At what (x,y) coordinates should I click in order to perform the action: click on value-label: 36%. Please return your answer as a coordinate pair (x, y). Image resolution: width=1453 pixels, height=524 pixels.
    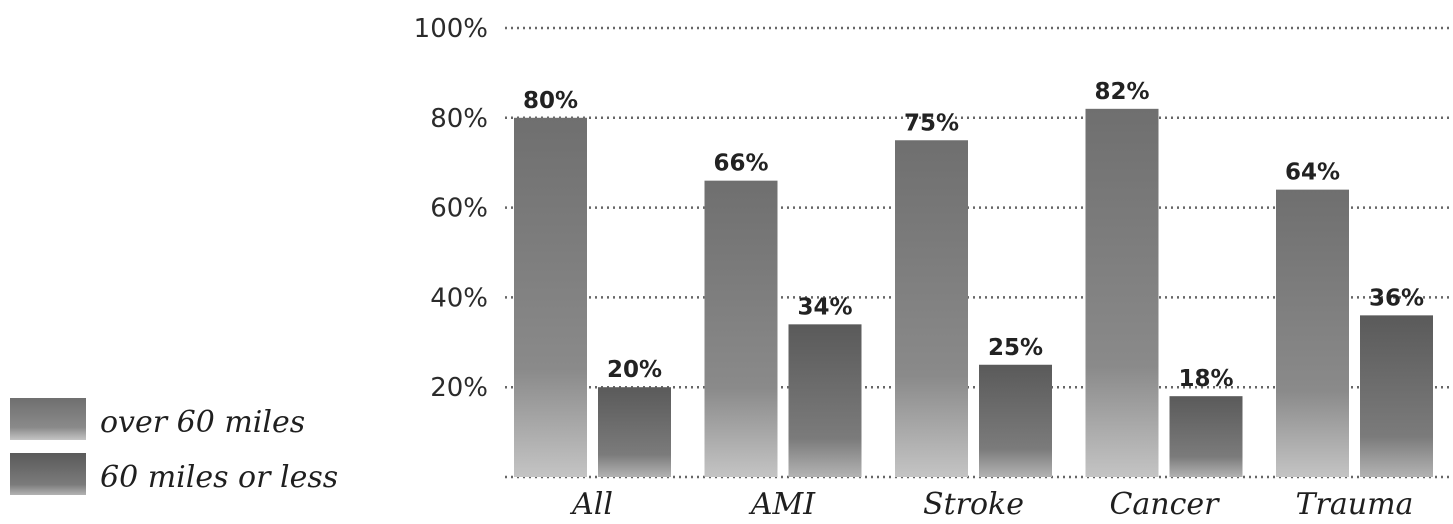
    Looking at the image, I should click on (1396, 298).